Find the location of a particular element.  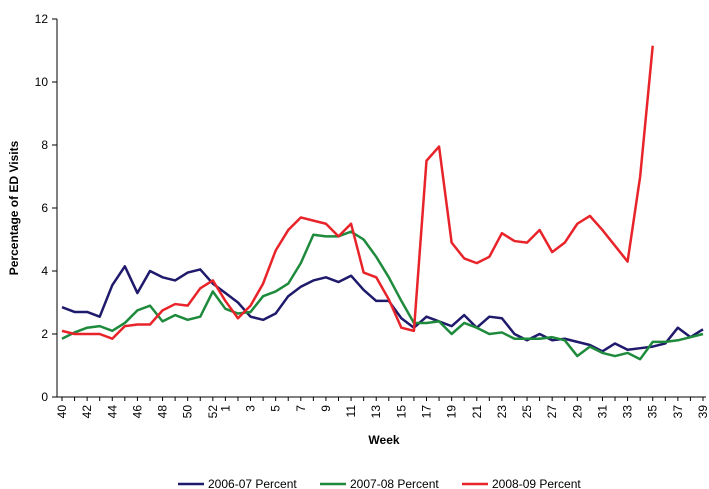

x-tick-label: 52 is located at coordinates (213, 412).